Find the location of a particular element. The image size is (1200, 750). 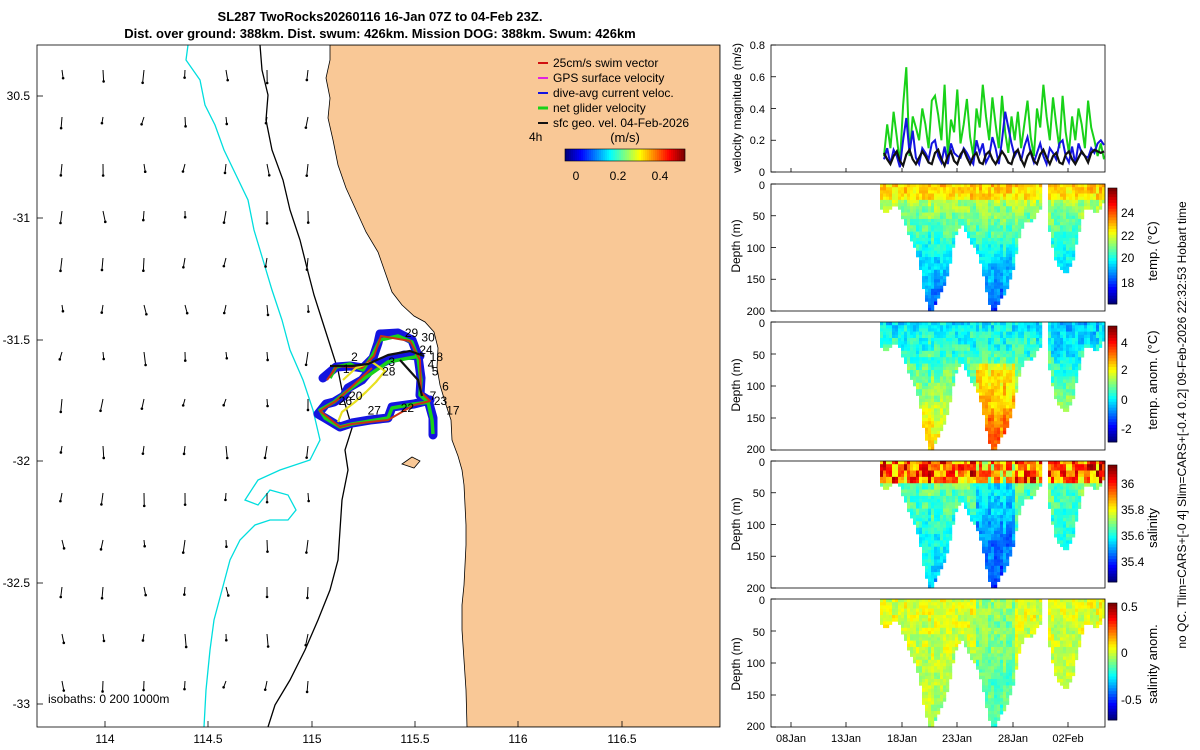

isobaths-label: isobaths: 0 200 1000m is located at coordinates (108, 699).